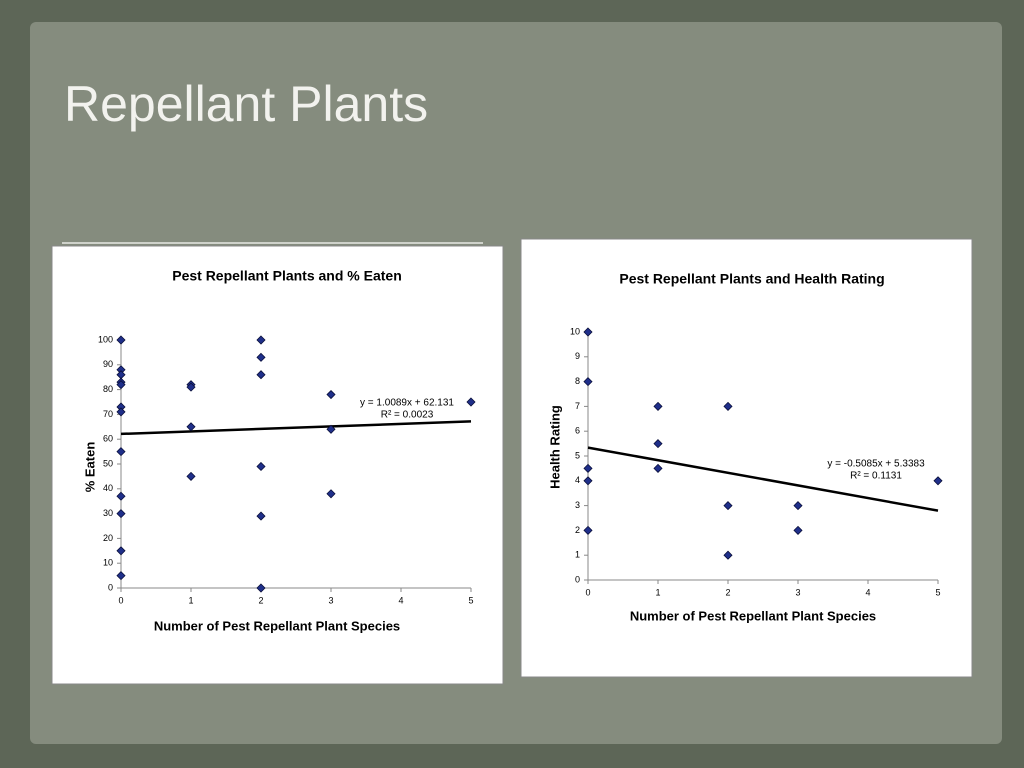 This screenshot has height=768, width=1024. Describe the element at coordinates (577, 555) in the screenshot. I see `y-tick-label: 1` at that location.